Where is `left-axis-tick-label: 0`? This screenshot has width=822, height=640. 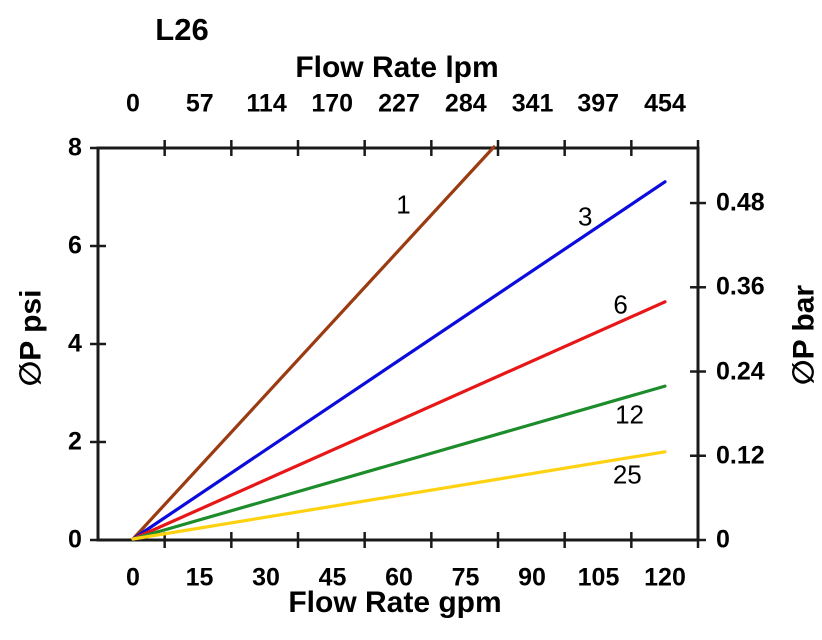
left-axis-tick-label: 0 is located at coordinates (75, 539).